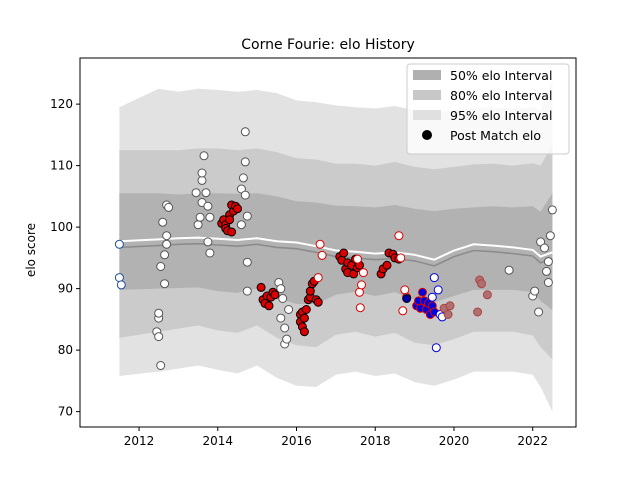 Image resolution: width=640 pixels, height=480 pixels. Describe the element at coordinates (532, 441) in the screenshot. I see `x-tick-label: 2022` at that location.